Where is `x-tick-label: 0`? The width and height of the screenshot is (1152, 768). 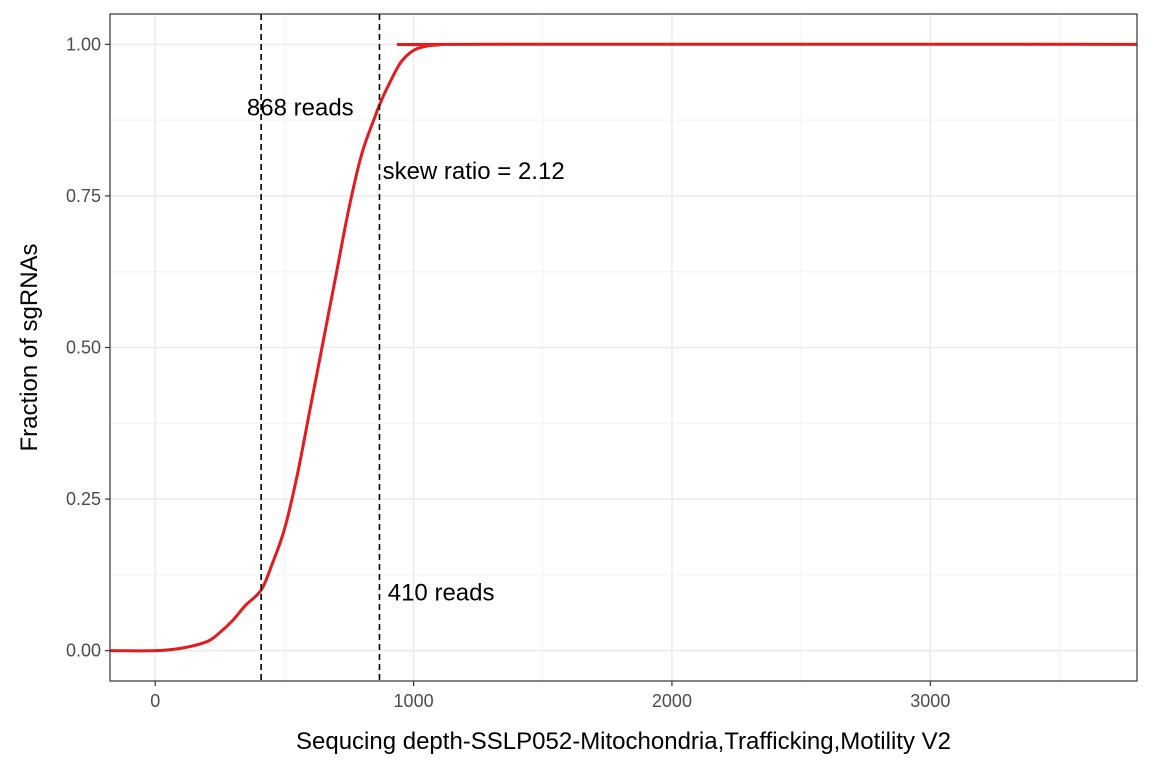
x-tick-label: 0 is located at coordinates (155, 701).